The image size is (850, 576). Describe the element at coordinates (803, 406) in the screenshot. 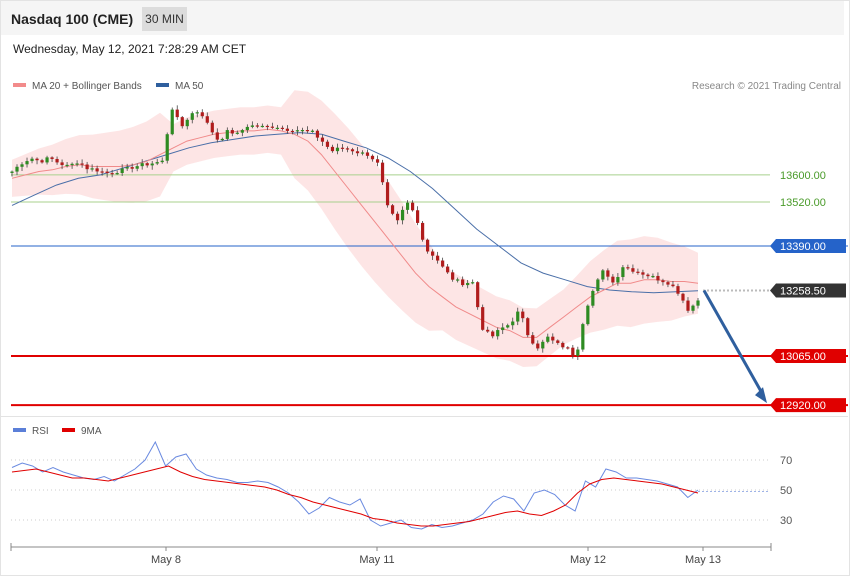

I see `level-label-12920.00: 12920.00` at that location.